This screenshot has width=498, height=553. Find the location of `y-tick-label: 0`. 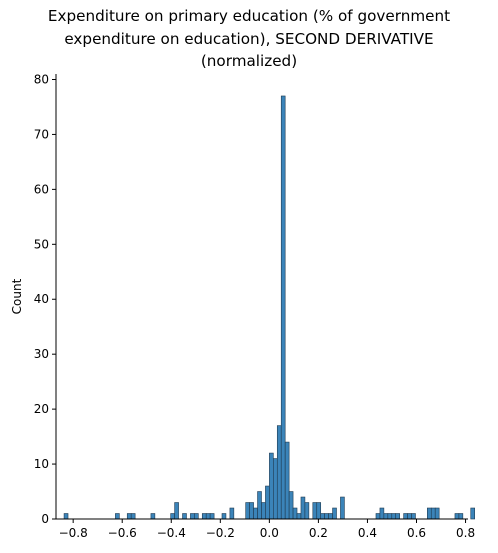

y-tick-label: 0 is located at coordinates (45, 519).